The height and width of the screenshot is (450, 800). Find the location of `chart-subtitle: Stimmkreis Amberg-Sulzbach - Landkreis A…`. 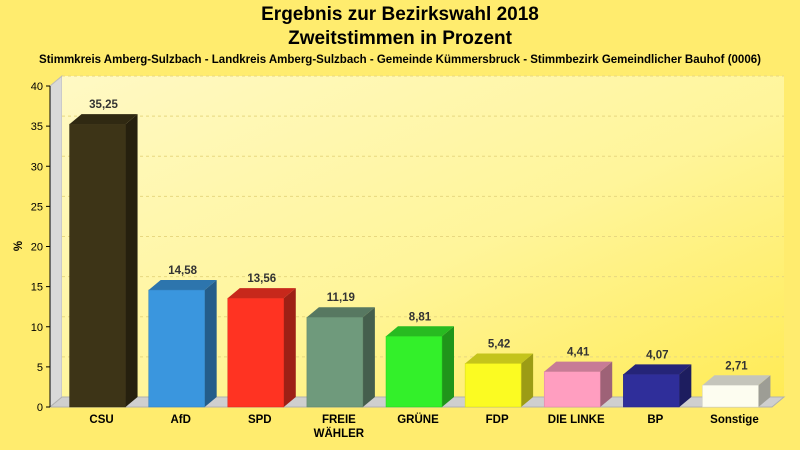

chart-subtitle: Stimmkreis Amberg-Sulzbach - Landkreis A… is located at coordinates (400, 60).